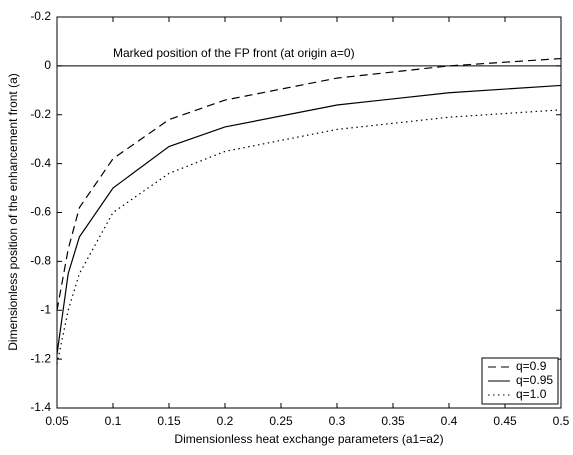  What do you see at coordinates (531, 394) in the screenshot?
I see `legend-label: q=1.0` at bounding box center [531, 394].